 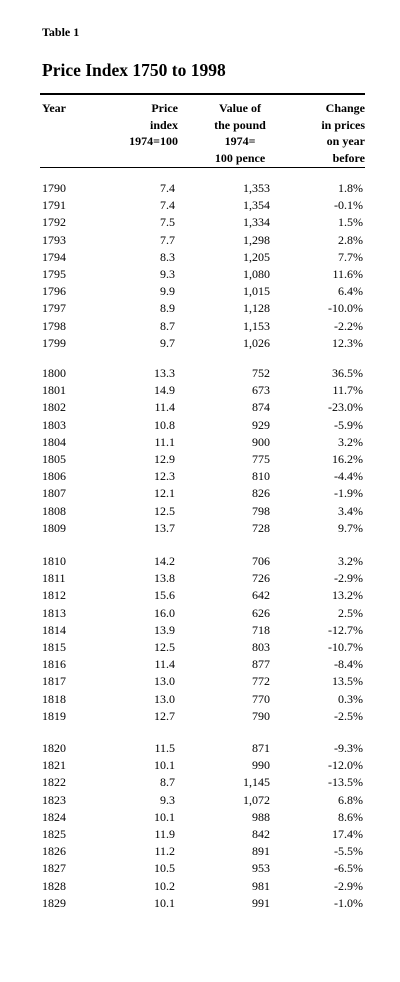 I want to click on pound-value-cell: 1,334, so click(x=256, y=222).